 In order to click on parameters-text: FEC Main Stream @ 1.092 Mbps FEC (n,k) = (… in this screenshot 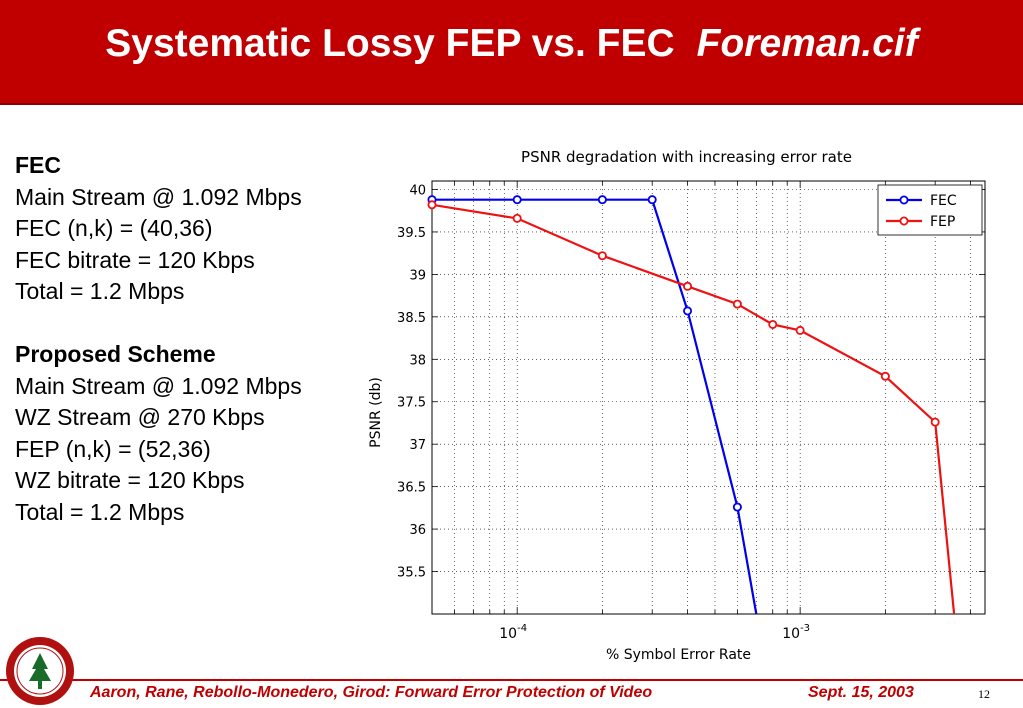, I will do `click(158, 339)`.